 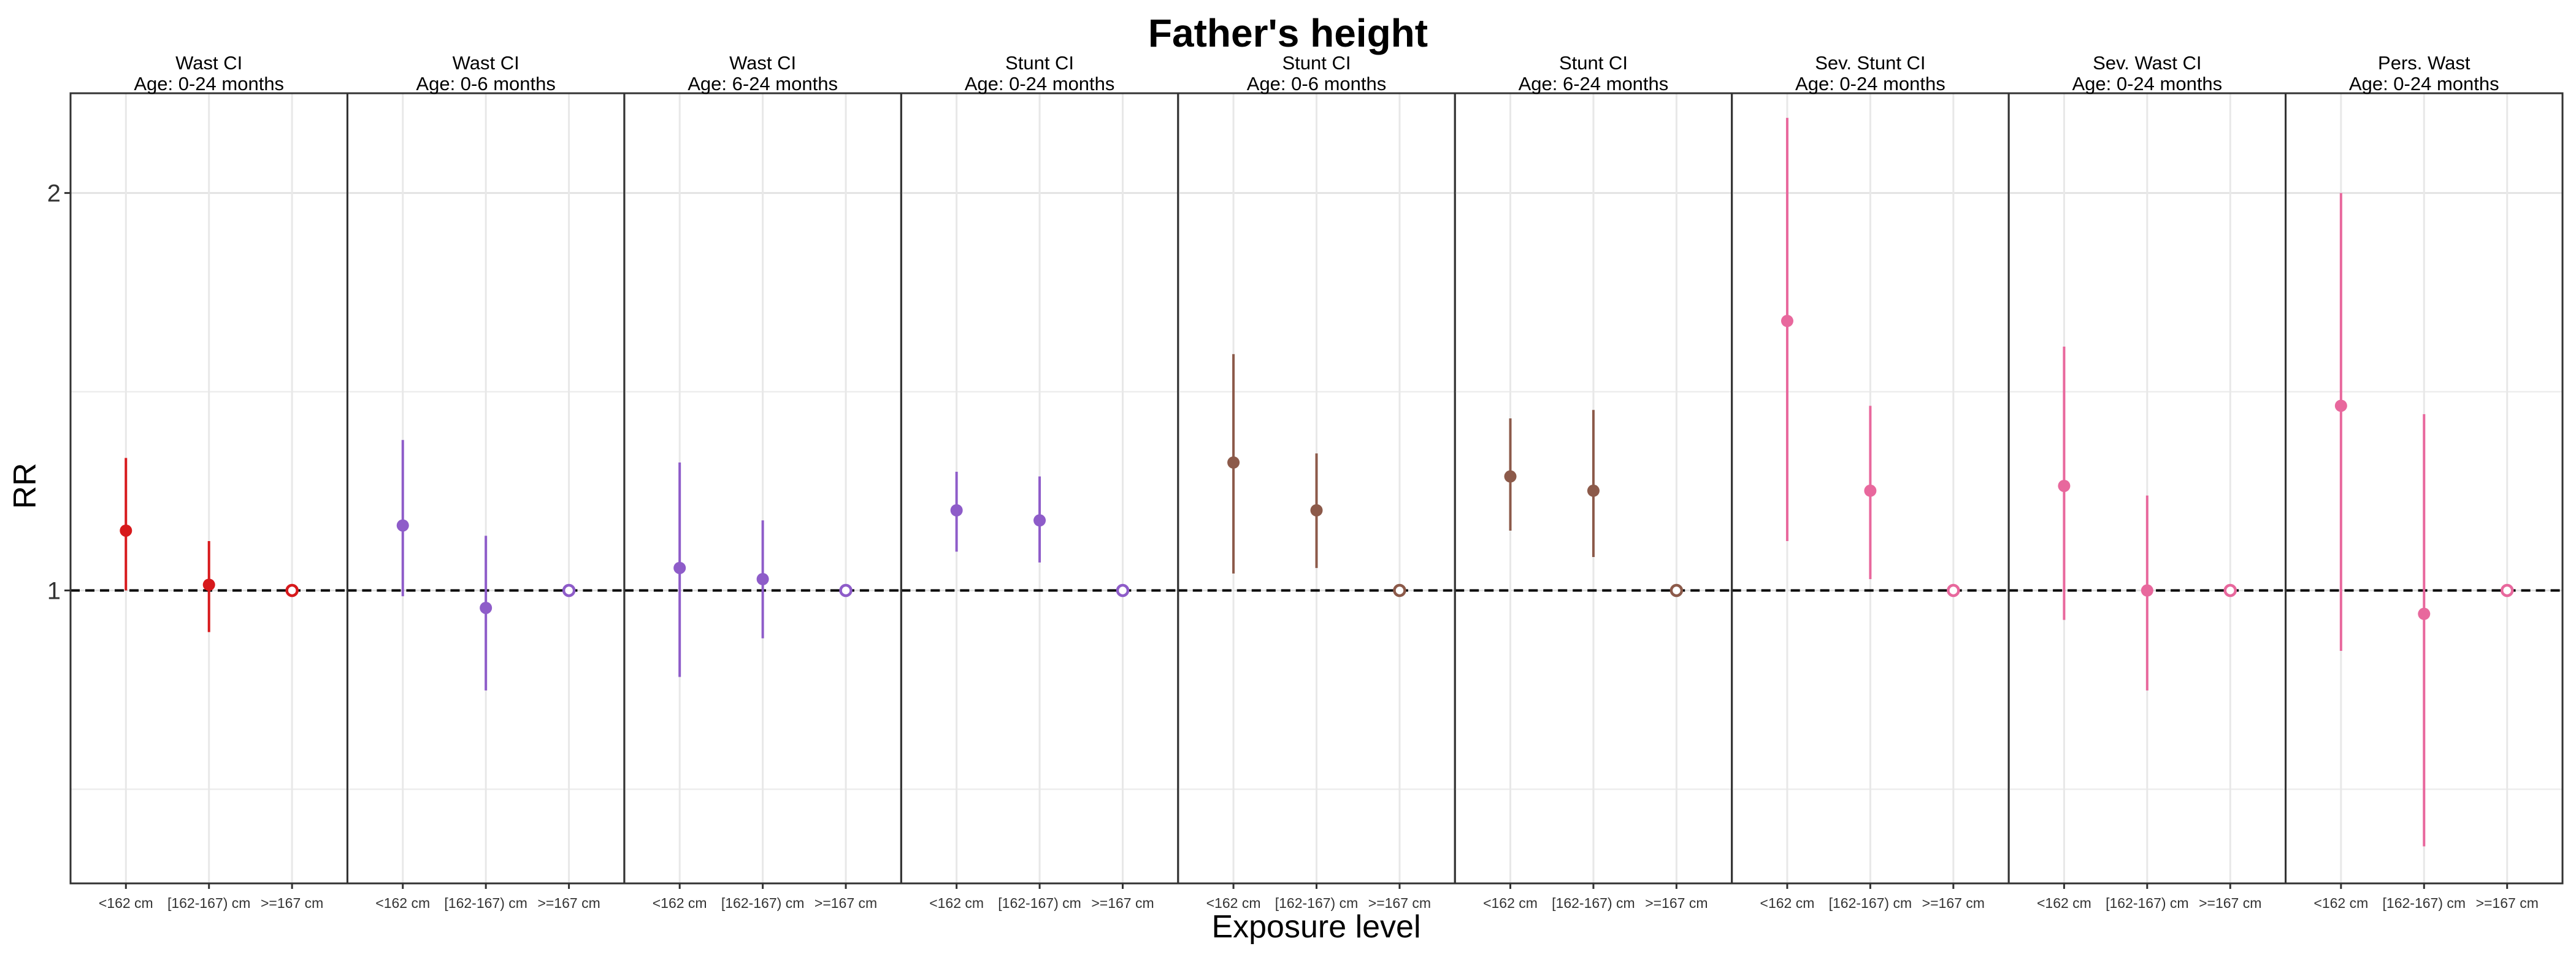 What do you see at coordinates (1315, 927) in the screenshot?
I see `x-axis-title: Exposure level` at bounding box center [1315, 927].